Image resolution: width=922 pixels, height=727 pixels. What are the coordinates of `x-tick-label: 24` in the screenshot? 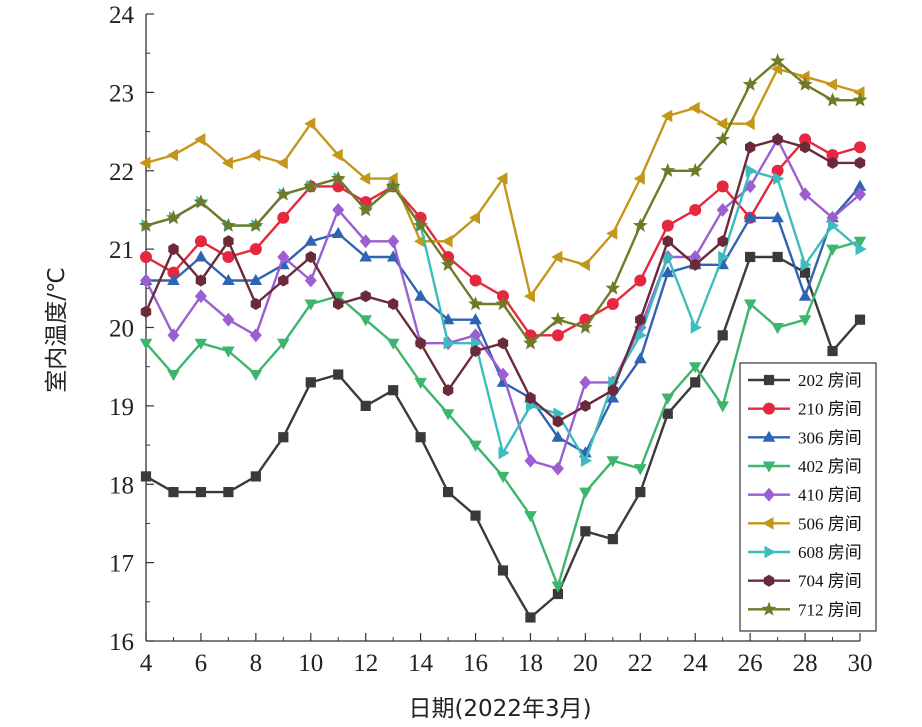 It's located at (696, 663).